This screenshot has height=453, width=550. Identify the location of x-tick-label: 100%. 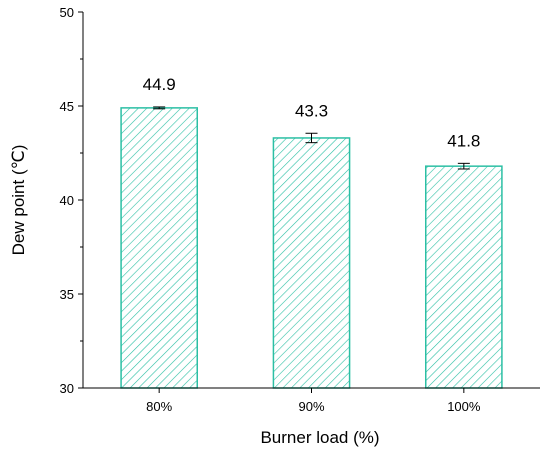
(464, 406).